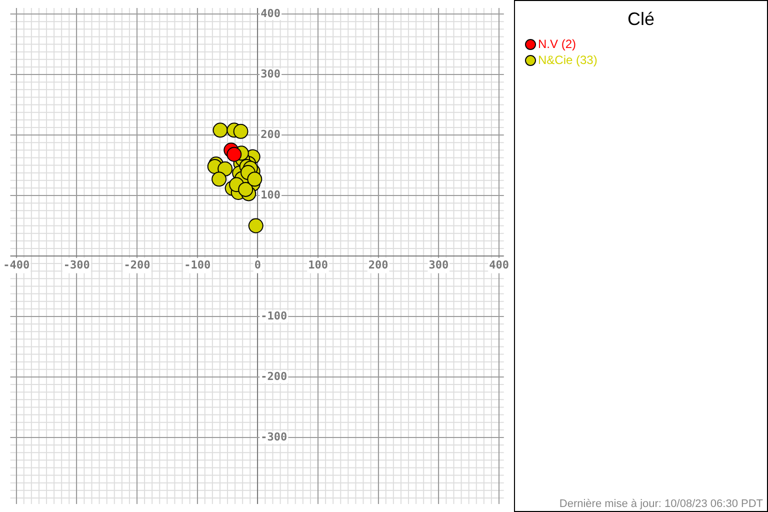 The height and width of the screenshot is (512, 768). What do you see at coordinates (499, 265) in the screenshot?
I see `x-tick-label: 400` at bounding box center [499, 265].